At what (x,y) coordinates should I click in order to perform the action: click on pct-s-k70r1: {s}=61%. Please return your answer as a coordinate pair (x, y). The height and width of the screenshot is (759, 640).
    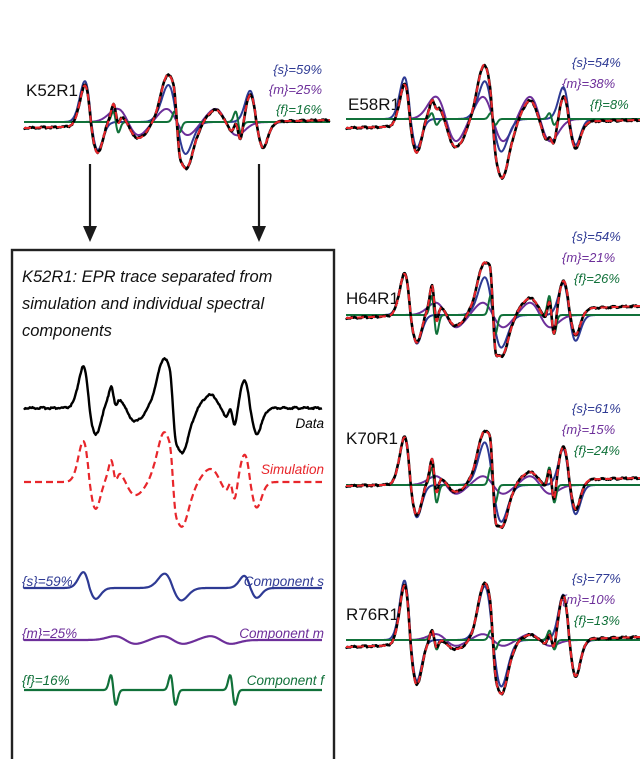
    Looking at the image, I should click on (596, 408).